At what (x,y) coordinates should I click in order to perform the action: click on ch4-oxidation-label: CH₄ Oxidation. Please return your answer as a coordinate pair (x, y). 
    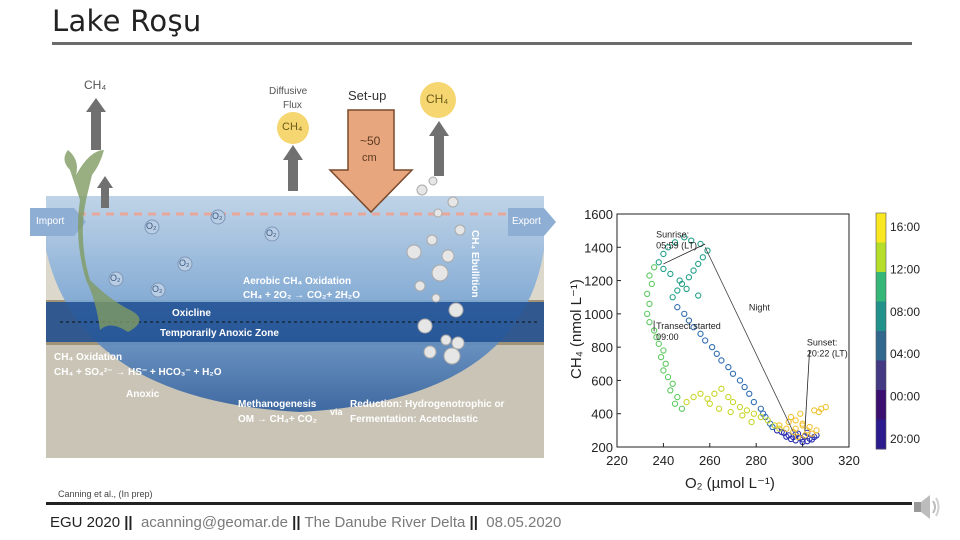
    Looking at the image, I should click on (88, 357).